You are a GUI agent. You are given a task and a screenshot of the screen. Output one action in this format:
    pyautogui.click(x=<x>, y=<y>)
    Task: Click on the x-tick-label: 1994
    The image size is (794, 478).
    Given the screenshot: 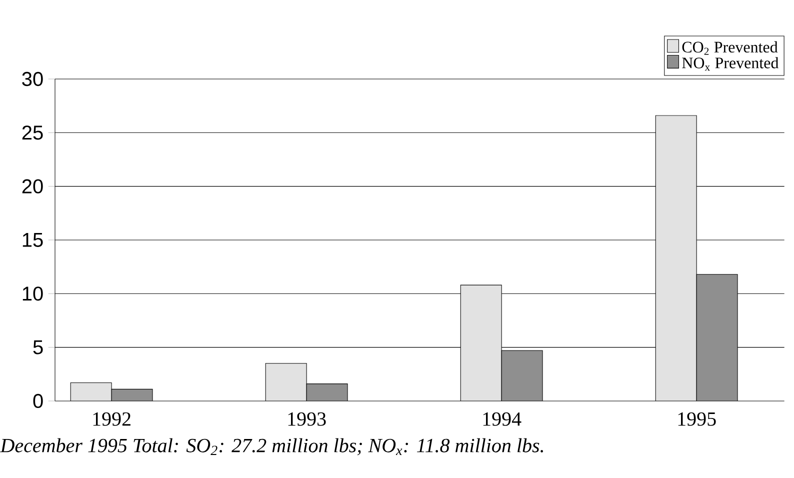 What is the action you would take?
    pyautogui.click(x=502, y=419)
    